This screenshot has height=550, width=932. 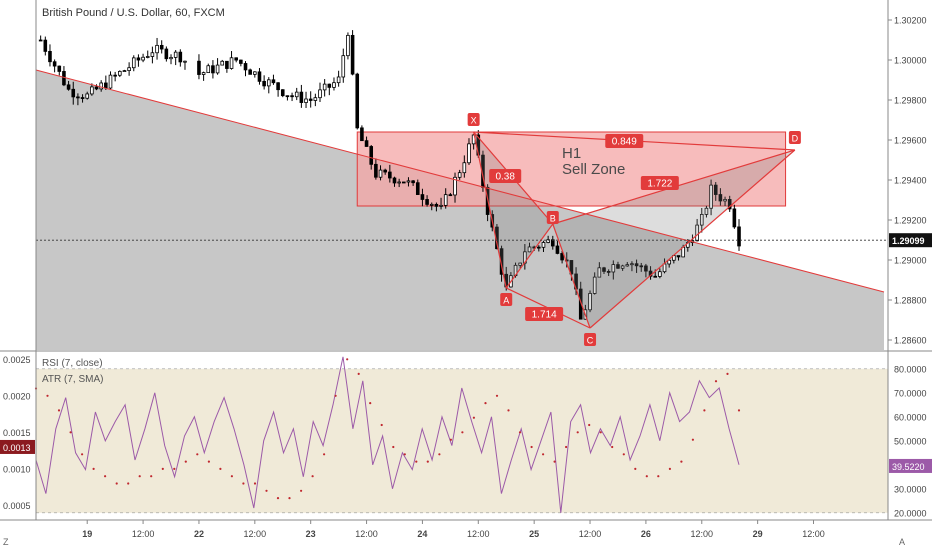 I want to click on time-tick-label: 23, so click(x=311, y=534).